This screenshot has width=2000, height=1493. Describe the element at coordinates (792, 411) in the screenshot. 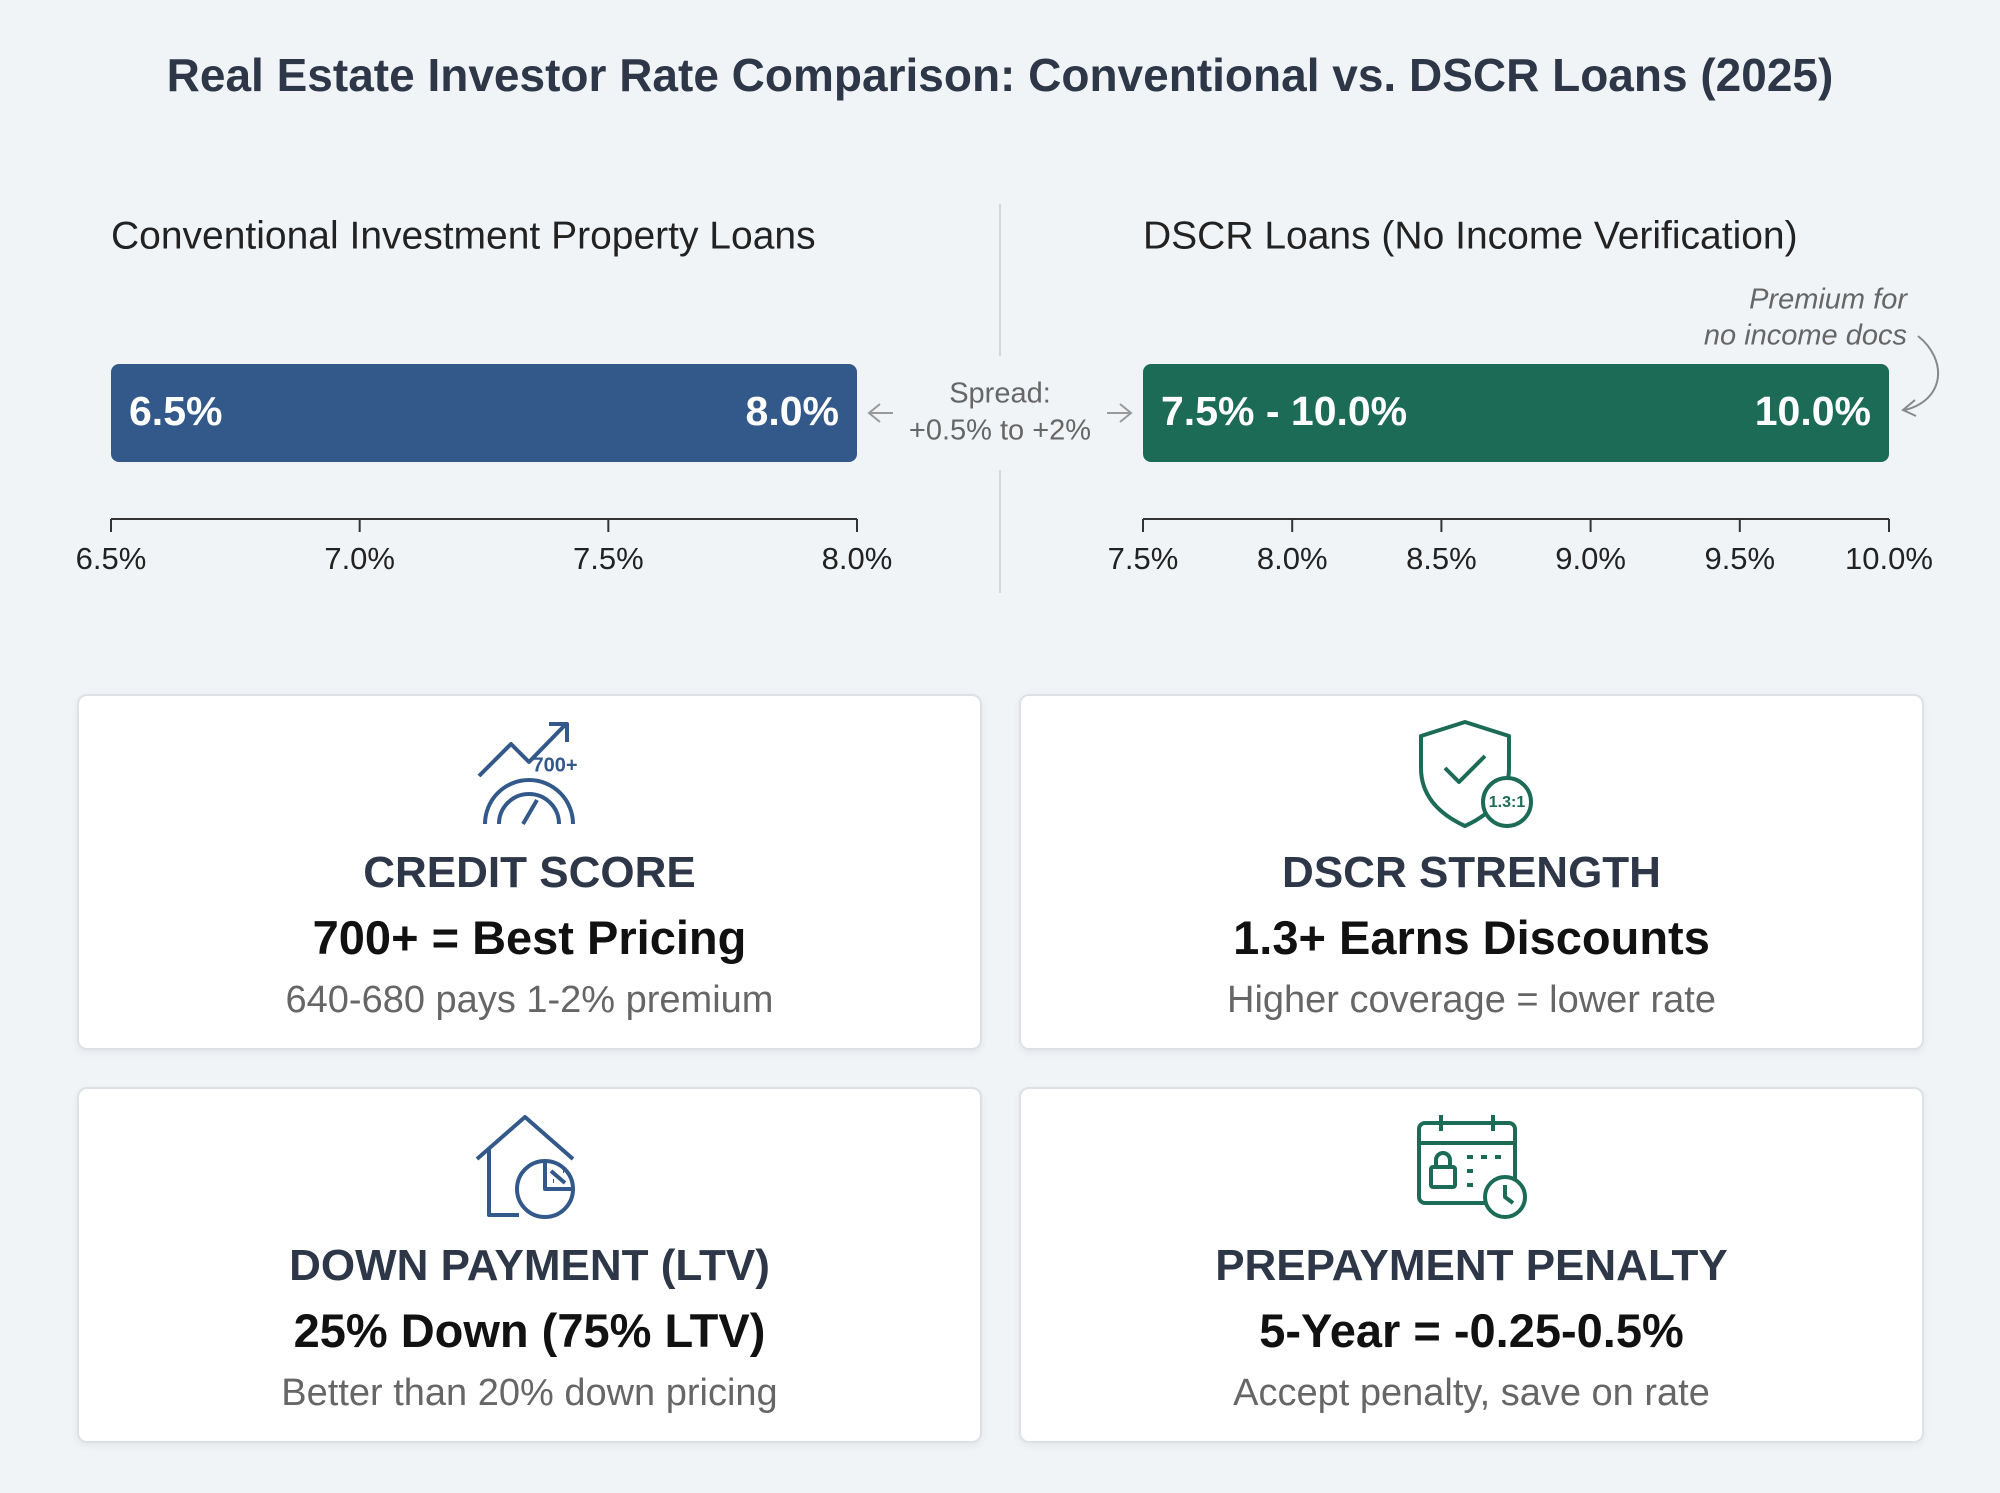

I see `bar-label: 8.0%` at that location.